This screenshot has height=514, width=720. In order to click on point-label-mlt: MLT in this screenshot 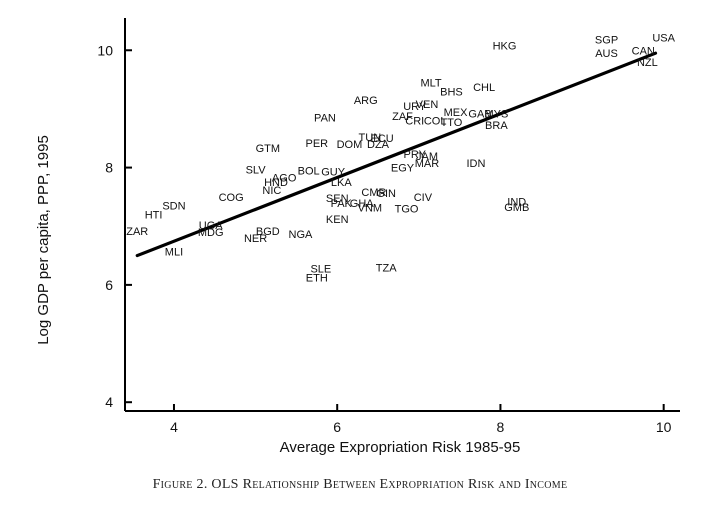, I will do `click(430, 84)`.